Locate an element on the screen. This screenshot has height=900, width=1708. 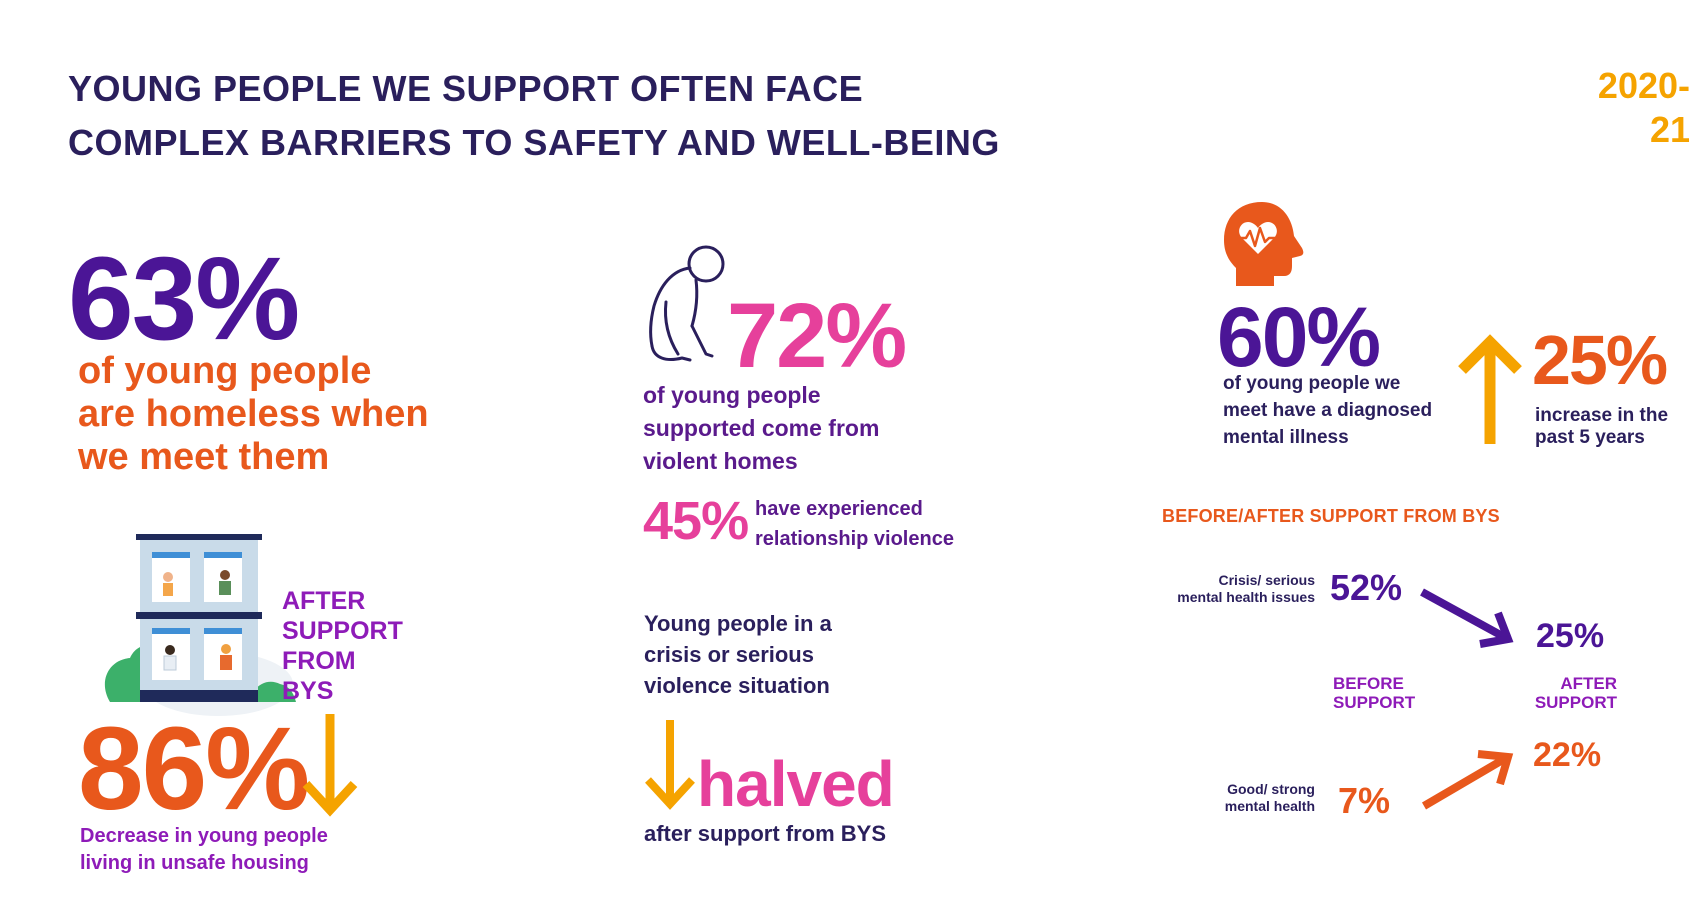
increase-stat: 25% is located at coordinates (1600, 360).